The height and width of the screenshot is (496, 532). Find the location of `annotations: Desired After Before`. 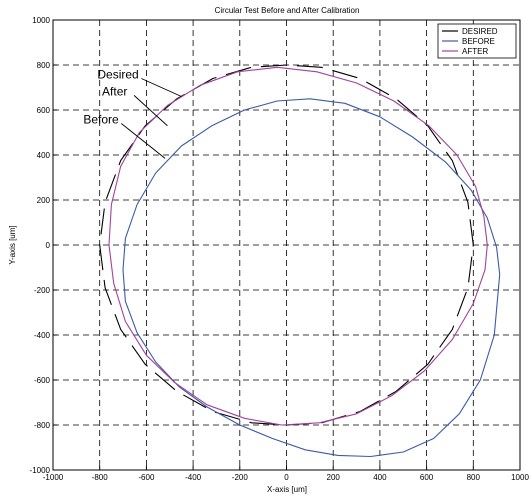

annotations: Desired After Before is located at coordinates (132, 113).